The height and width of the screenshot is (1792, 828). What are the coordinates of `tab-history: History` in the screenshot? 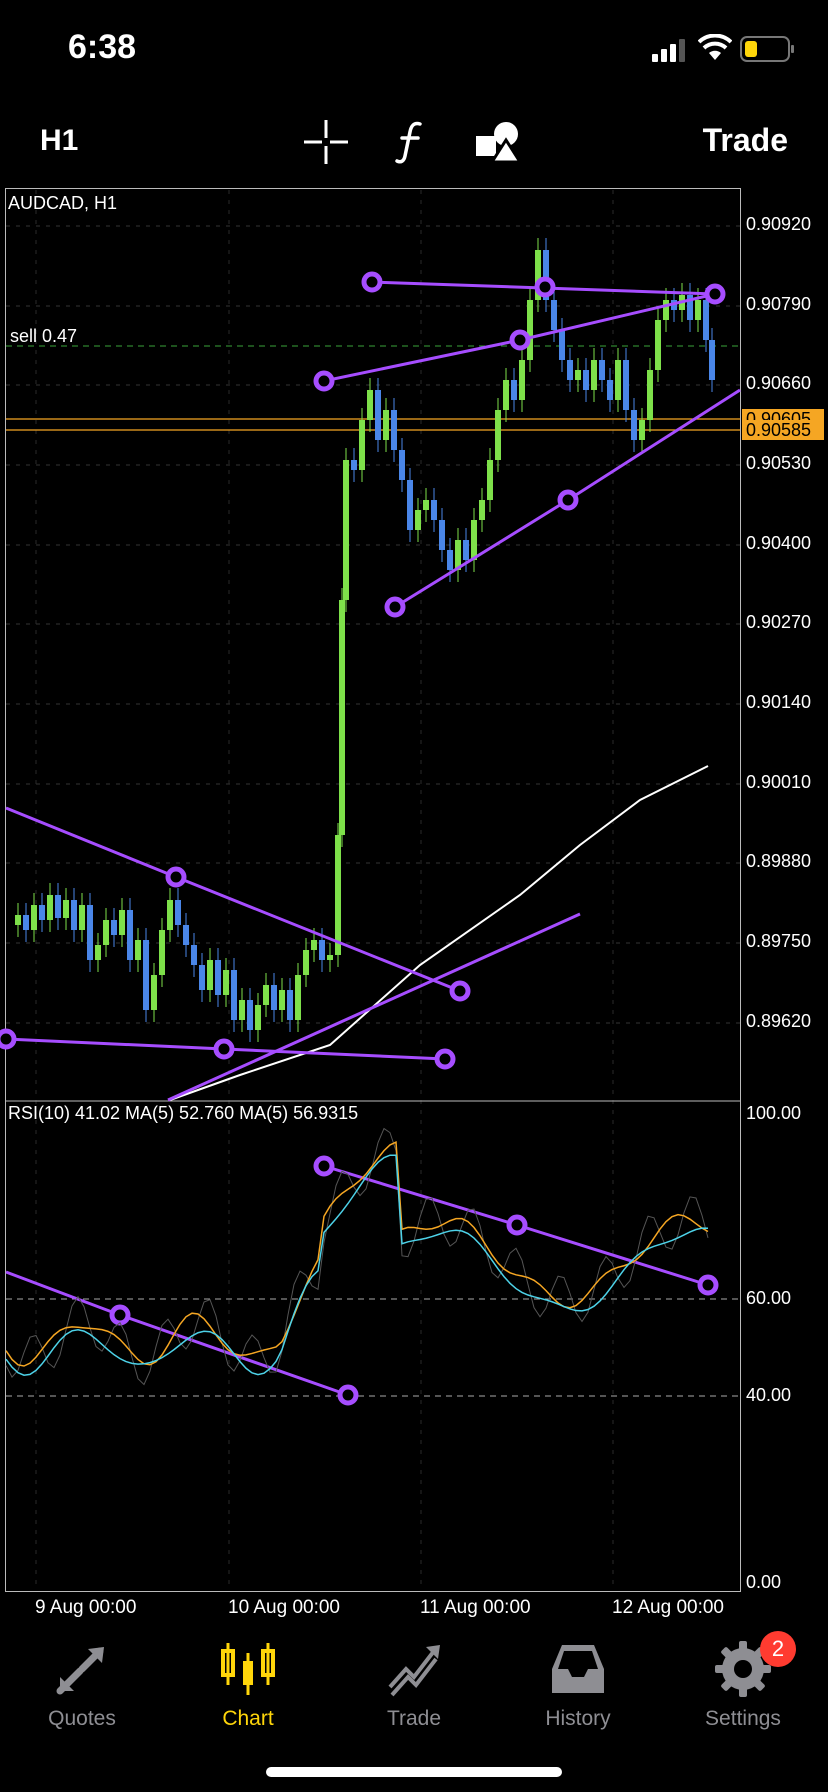 It's located at (578, 1680).